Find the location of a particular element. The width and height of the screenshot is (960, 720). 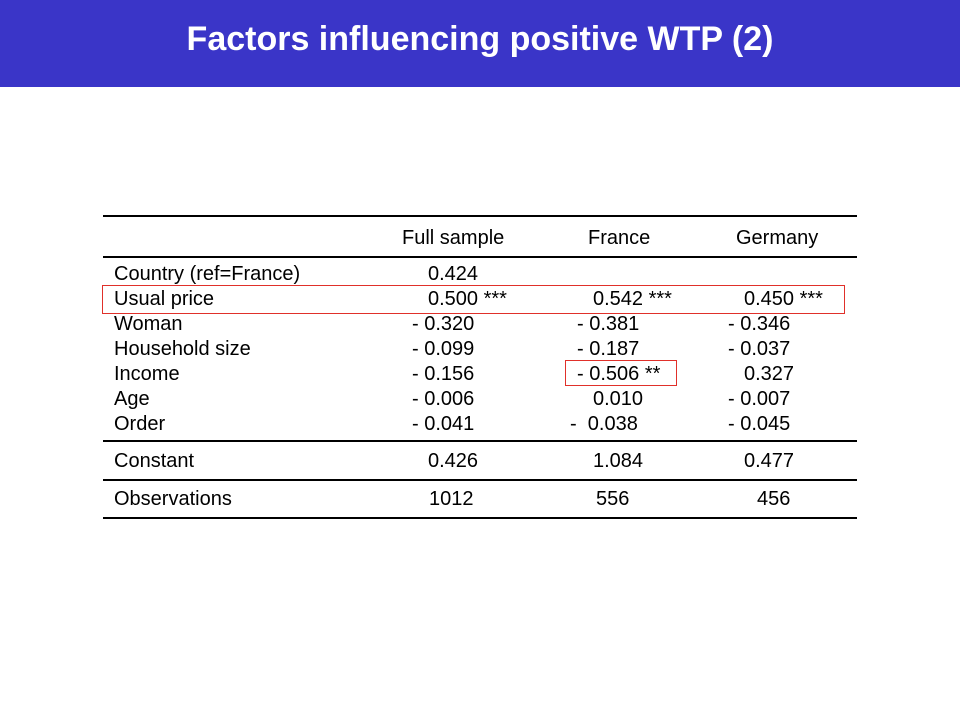

cell-full: 0.500 *** is located at coordinates (467, 299).